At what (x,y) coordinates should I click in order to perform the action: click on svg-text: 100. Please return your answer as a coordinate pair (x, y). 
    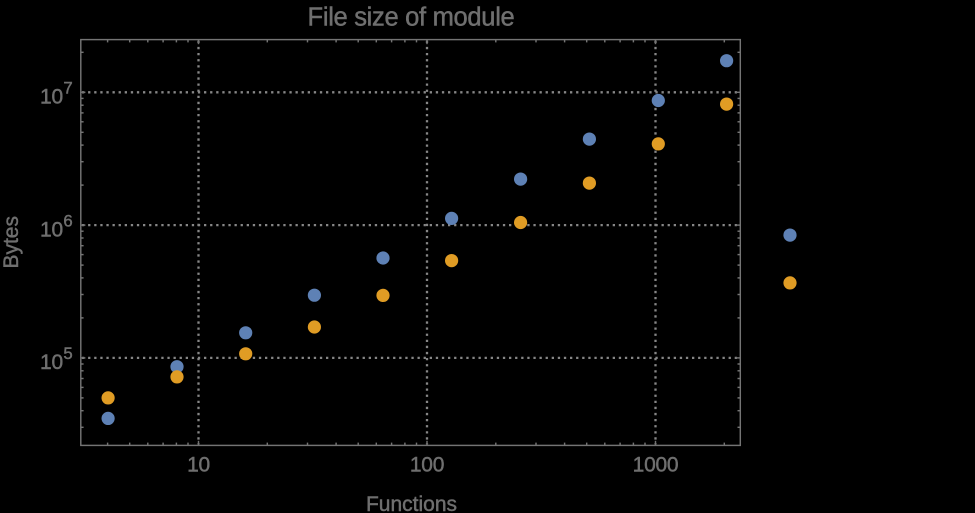
    Looking at the image, I should click on (427, 465).